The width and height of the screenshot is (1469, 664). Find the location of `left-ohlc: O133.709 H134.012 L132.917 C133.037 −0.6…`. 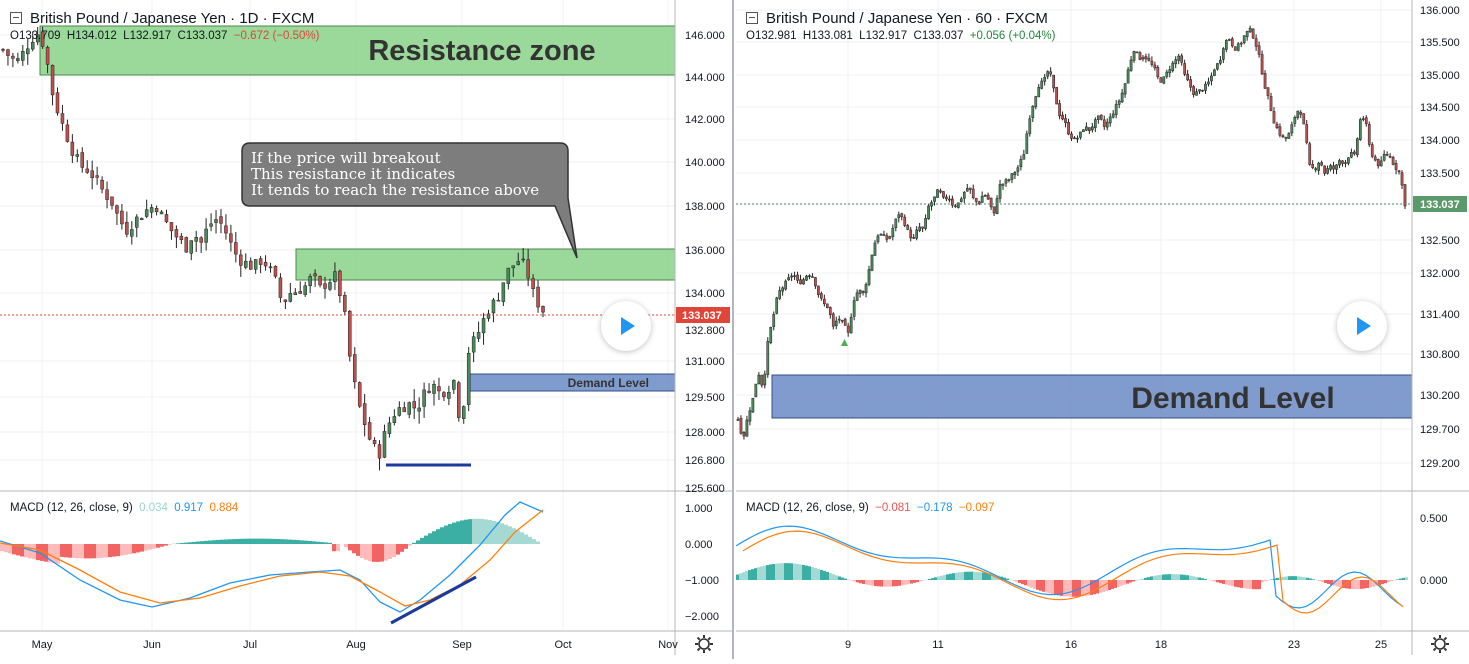

left-ohlc: O133.709 H134.012 L132.917 C133.037 −0.6… is located at coordinates (164, 36).